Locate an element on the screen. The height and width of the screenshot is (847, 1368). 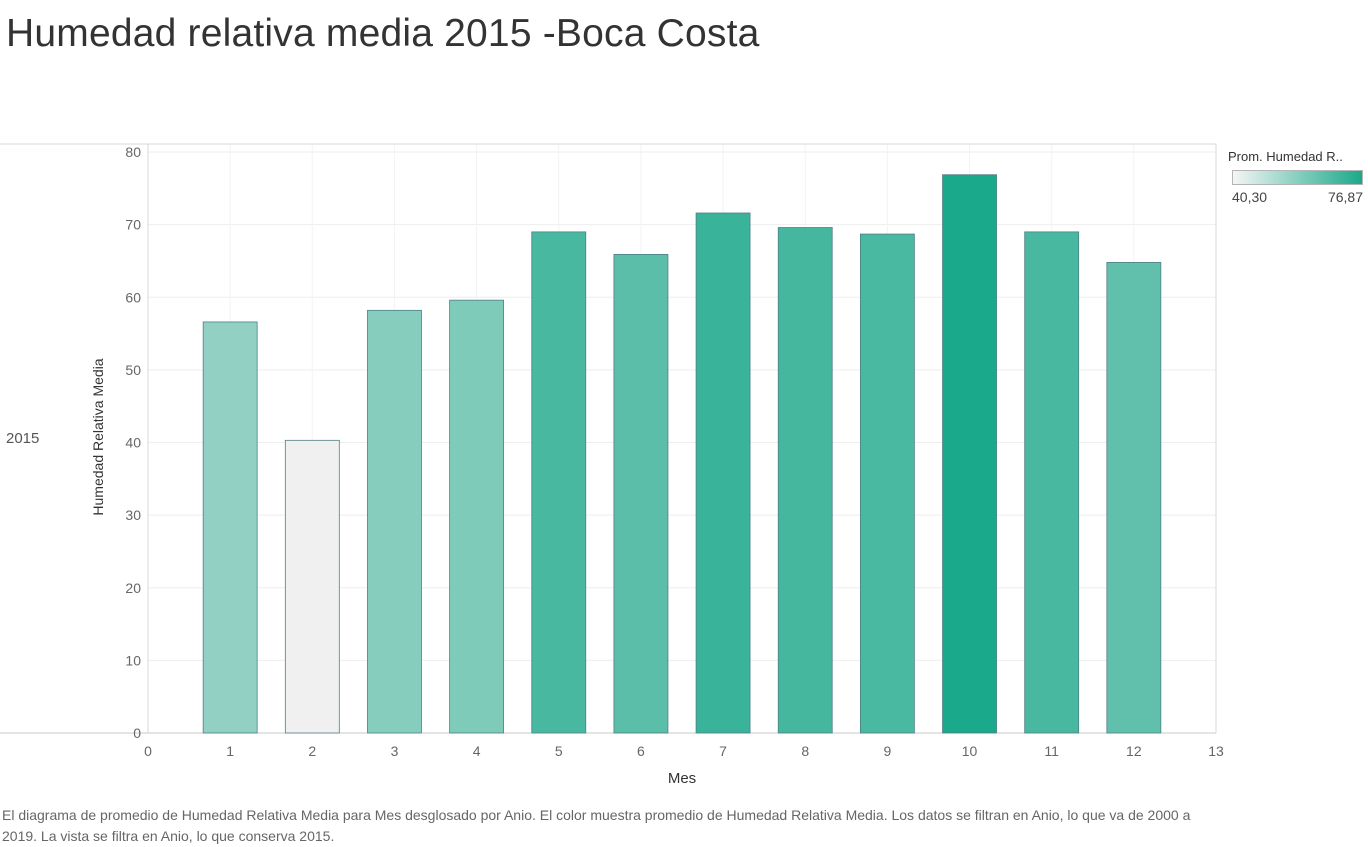
x-tick-label: 10 is located at coordinates (970, 751).